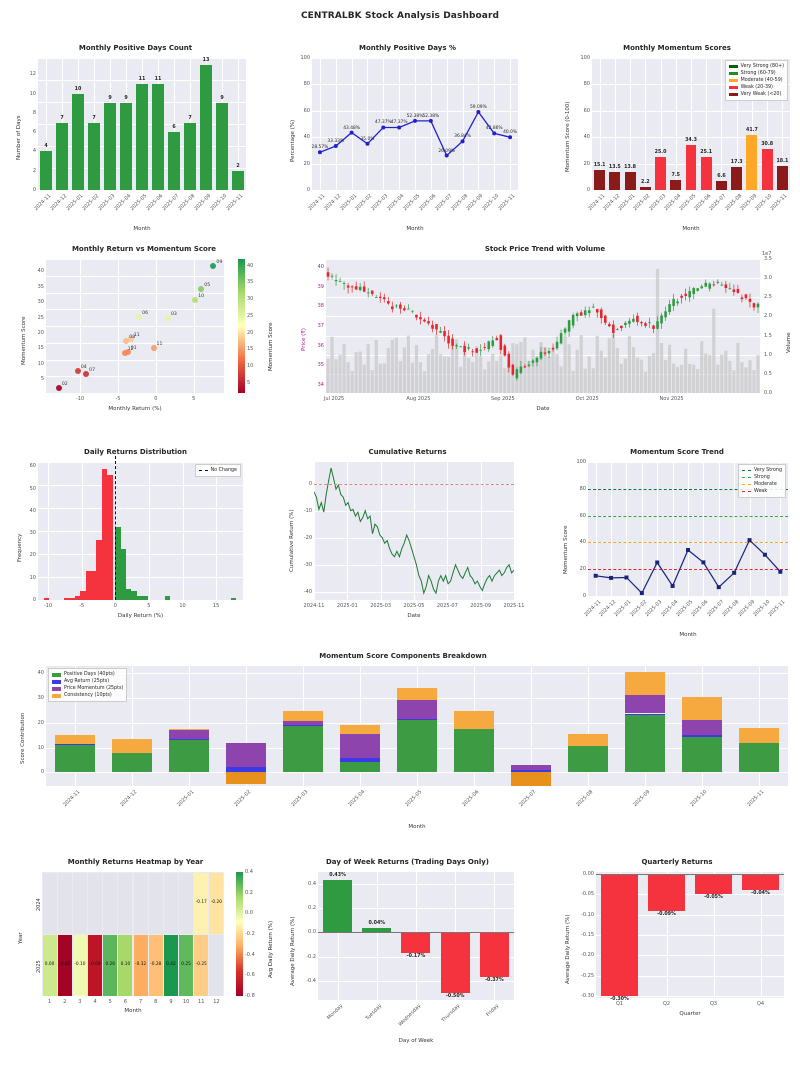  I want to click on histogram-bar, so click(83, 595).